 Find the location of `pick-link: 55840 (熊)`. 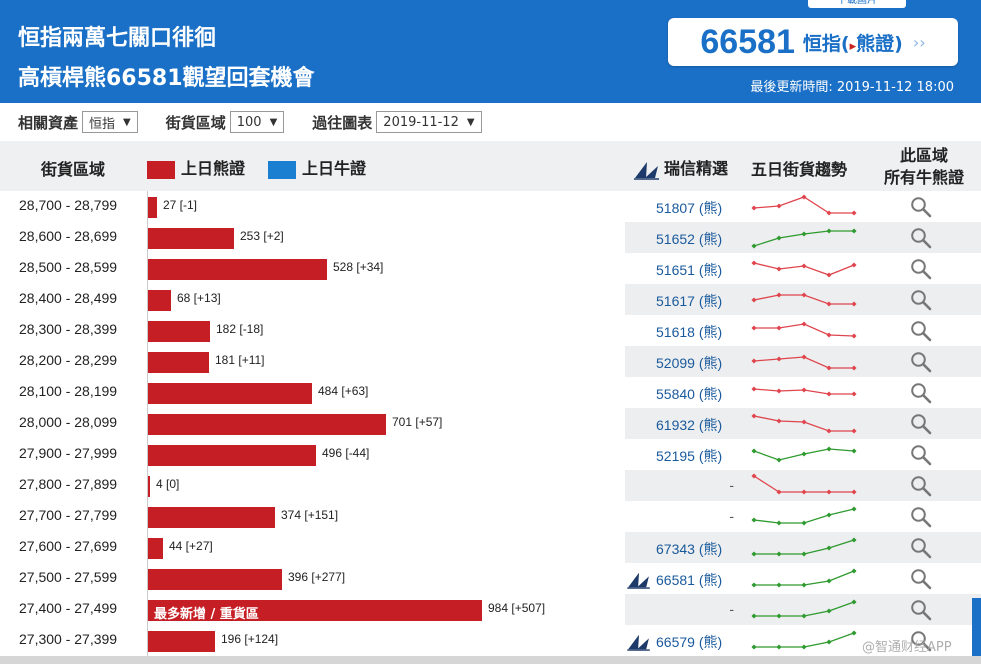

pick-link: 55840 (熊) is located at coordinates (689, 394).